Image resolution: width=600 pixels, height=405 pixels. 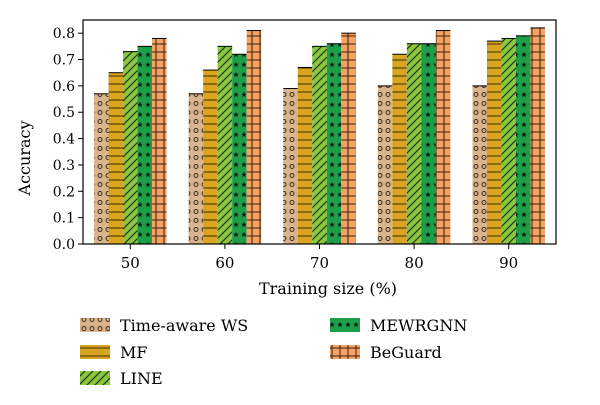 I want to click on legend-label: LINE, so click(x=141, y=378).